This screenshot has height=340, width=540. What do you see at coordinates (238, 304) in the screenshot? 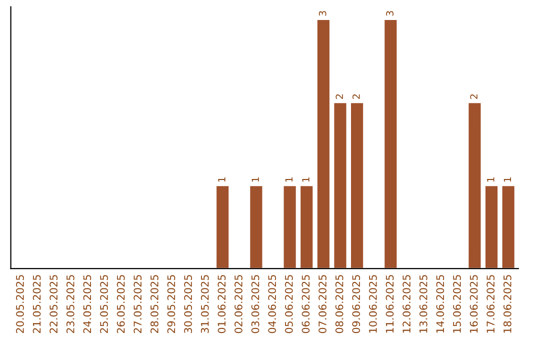
I see `x-tick-label: 02.06.2025` at bounding box center [238, 304].